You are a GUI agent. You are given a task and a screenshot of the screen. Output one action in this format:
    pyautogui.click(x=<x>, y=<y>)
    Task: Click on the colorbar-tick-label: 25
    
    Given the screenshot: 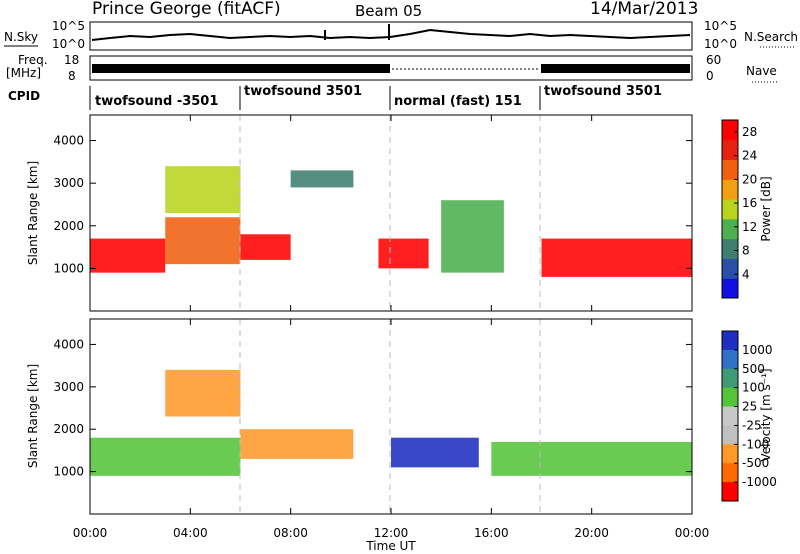 What is the action you would take?
    pyautogui.click(x=749, y=407)
    